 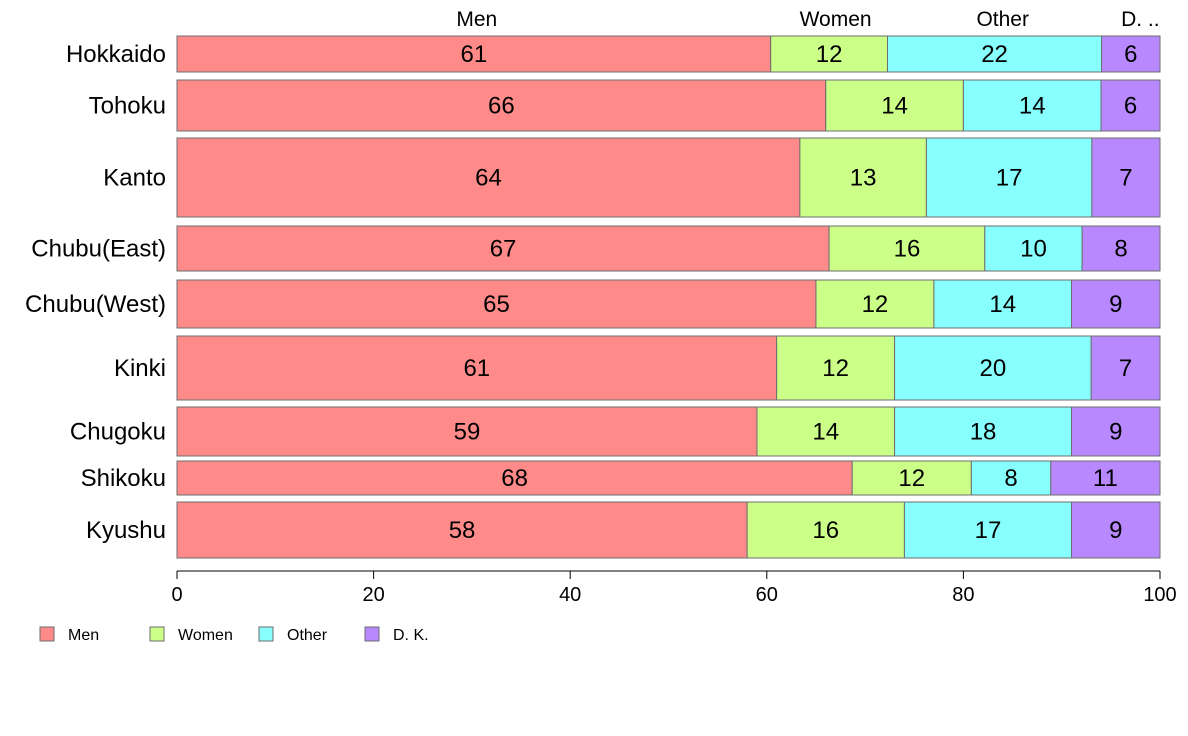 I want to click on data-label-1-0: 66, so click(x=501, y=106).